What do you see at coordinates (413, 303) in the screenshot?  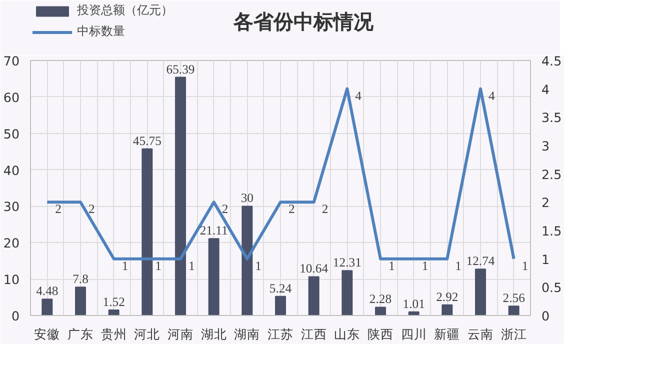 I see `data-label: 1.01` at bounding box center [413, 303].